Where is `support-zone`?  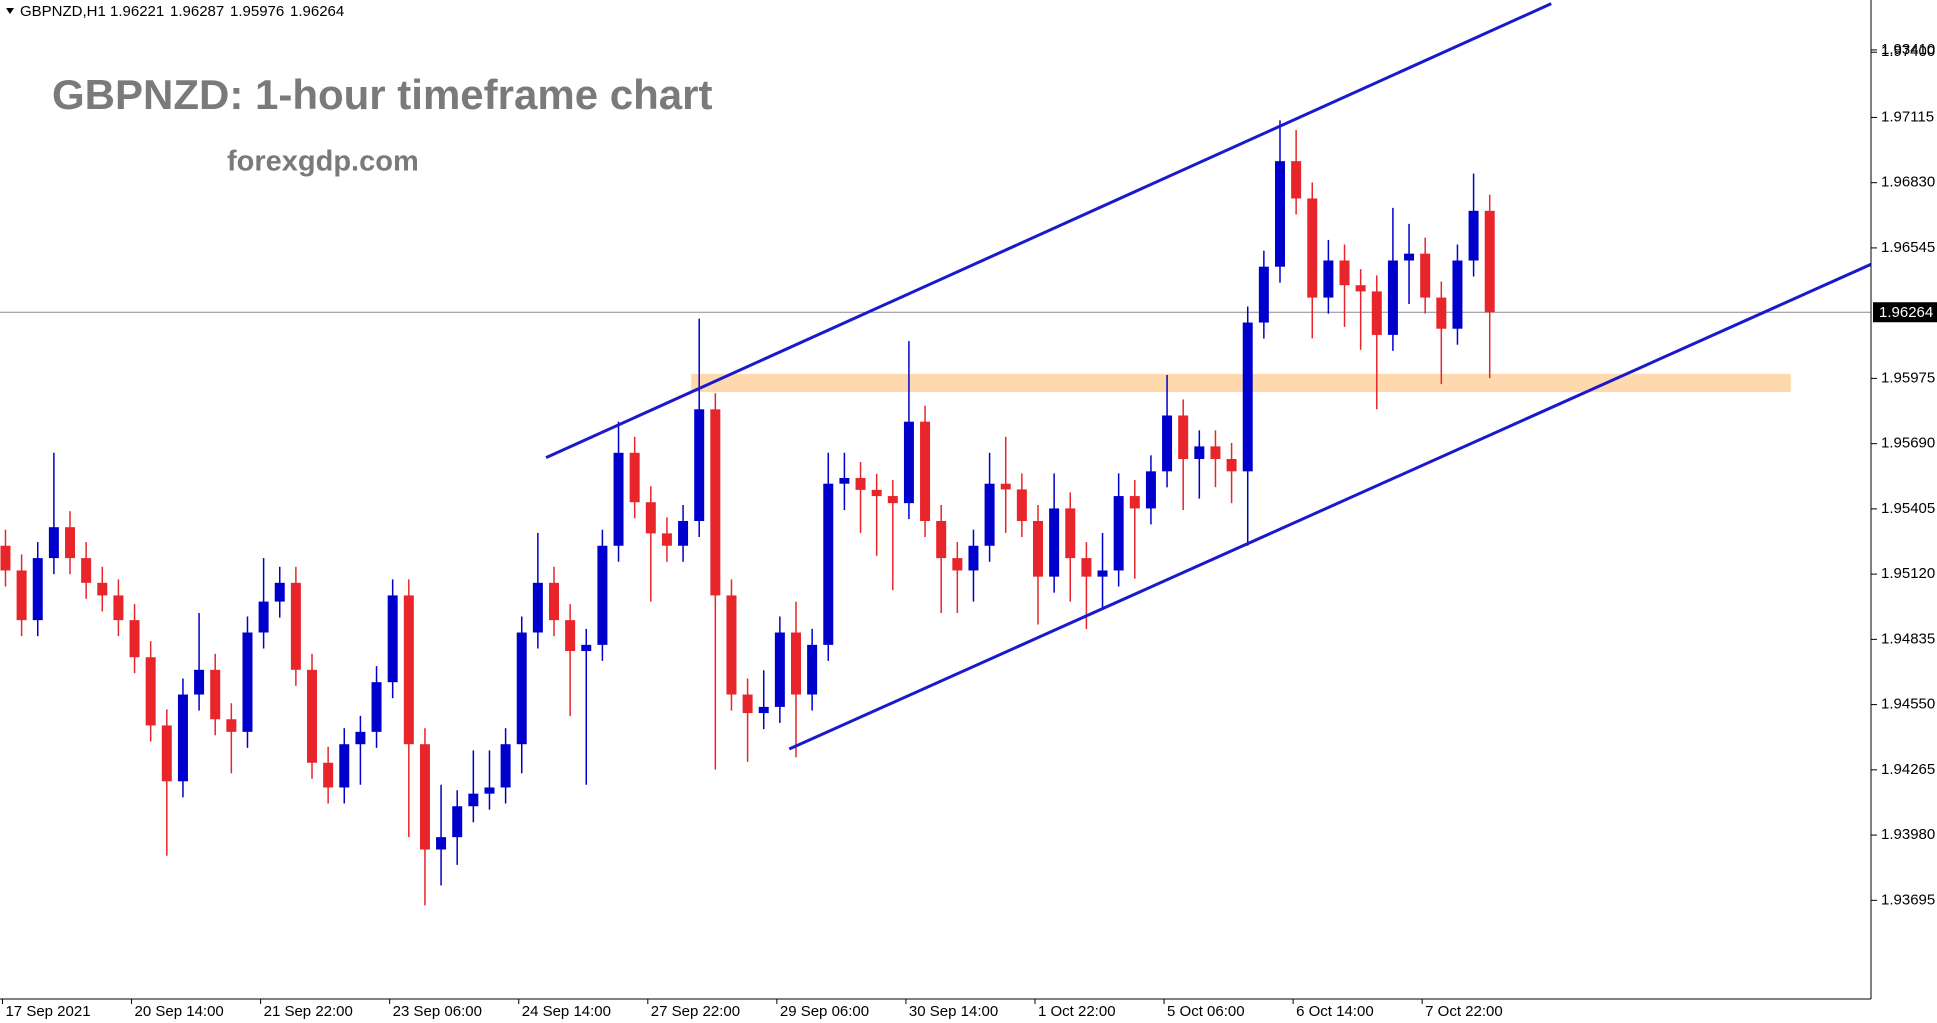 support-zone is located at coordinates (1241, 383).